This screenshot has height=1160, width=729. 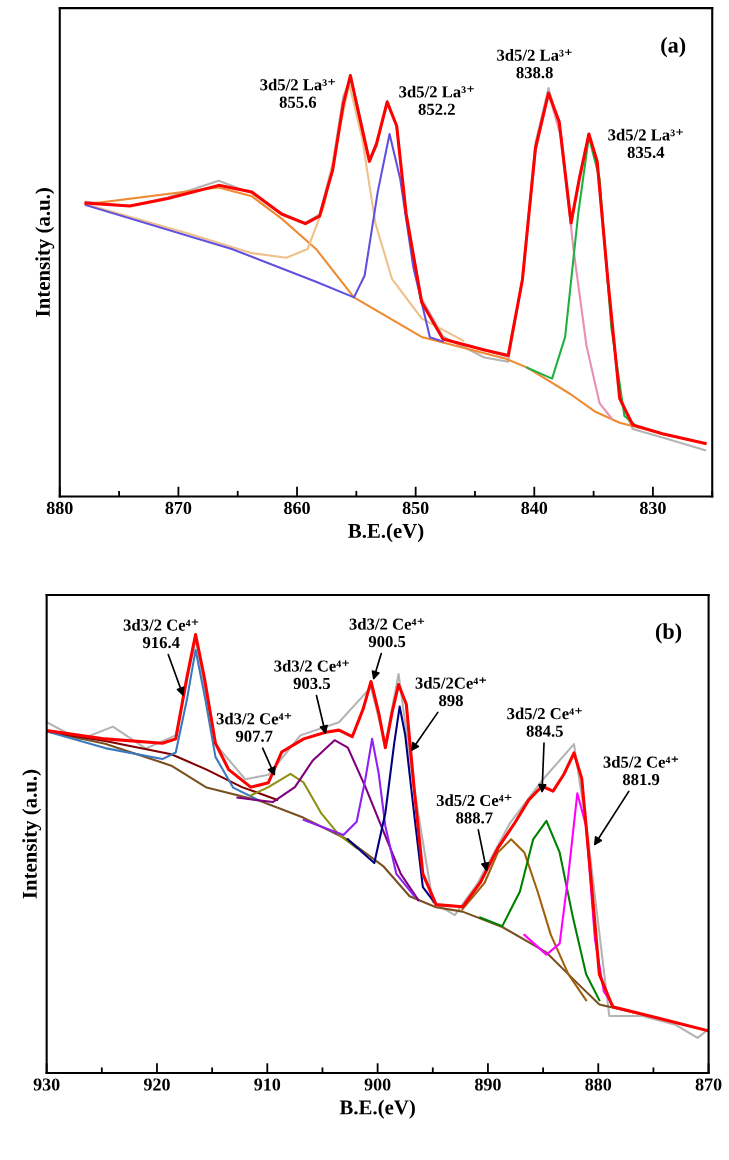 I want to click on x-tick-label: 910, so click(x=267, y=1084).